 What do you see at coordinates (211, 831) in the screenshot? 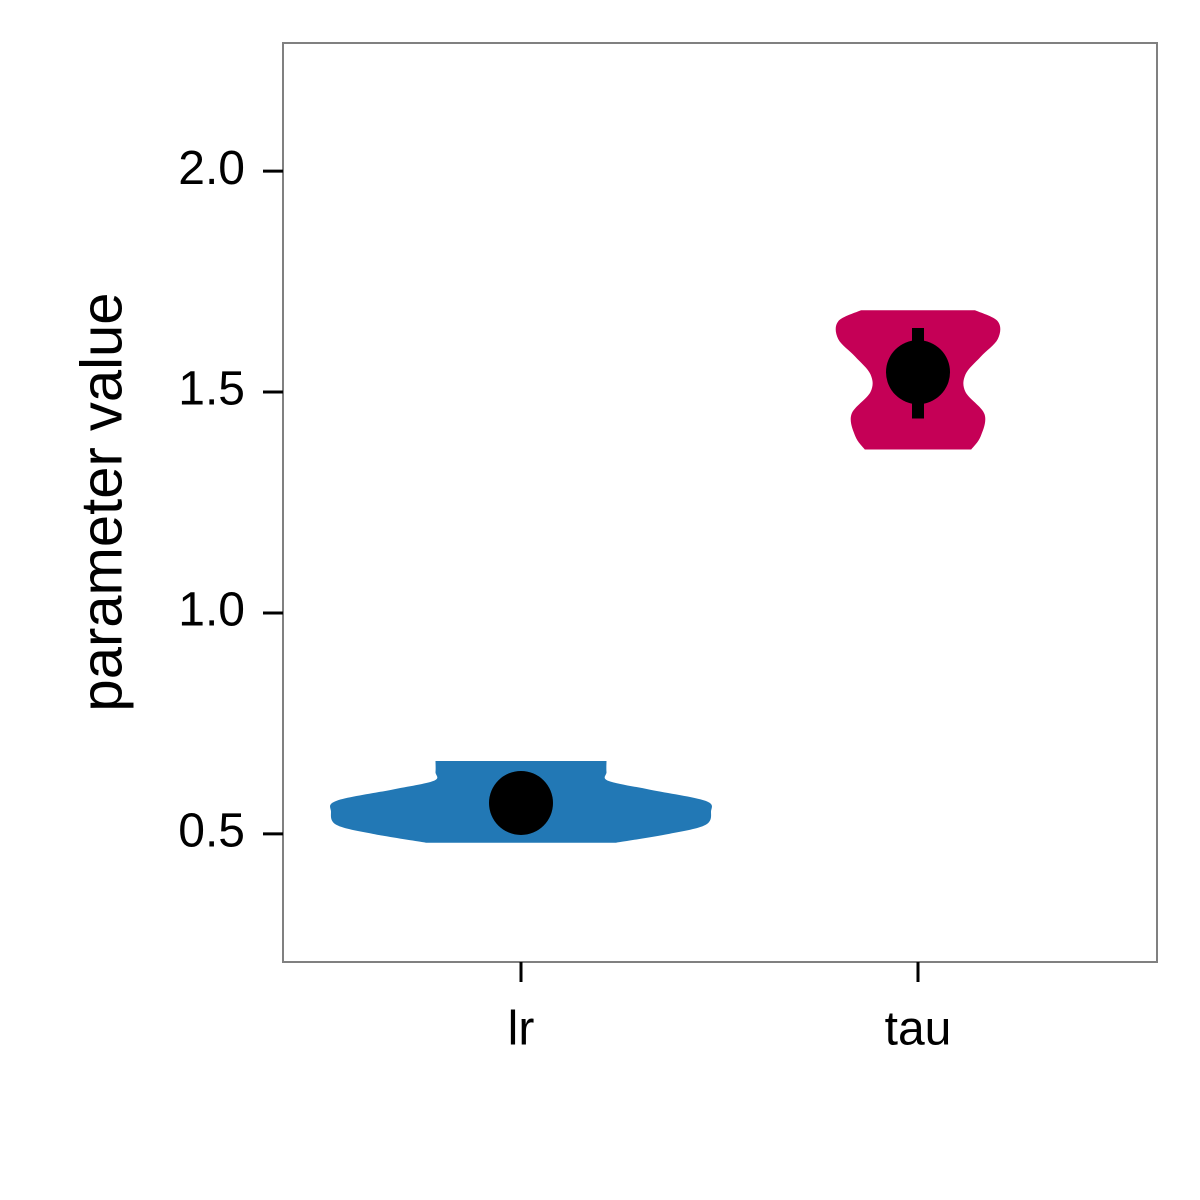
I see `y-tick-label: 0.5` at bounding box center [211, 831].